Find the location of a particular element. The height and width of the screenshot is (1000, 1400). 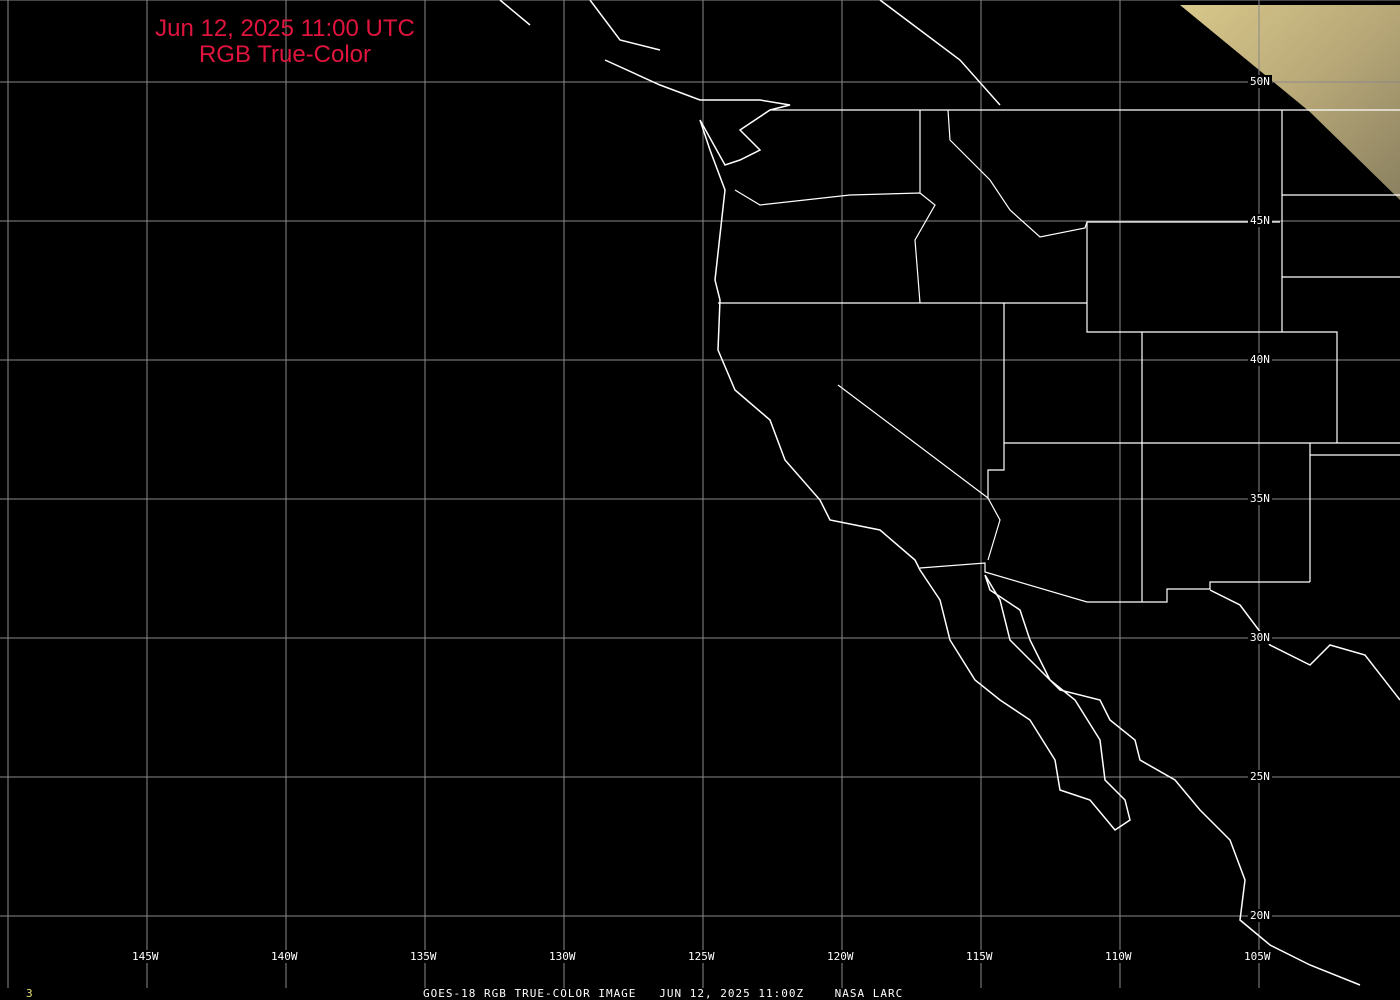

longitude-label: 115W is located at coordinates (979, 956).